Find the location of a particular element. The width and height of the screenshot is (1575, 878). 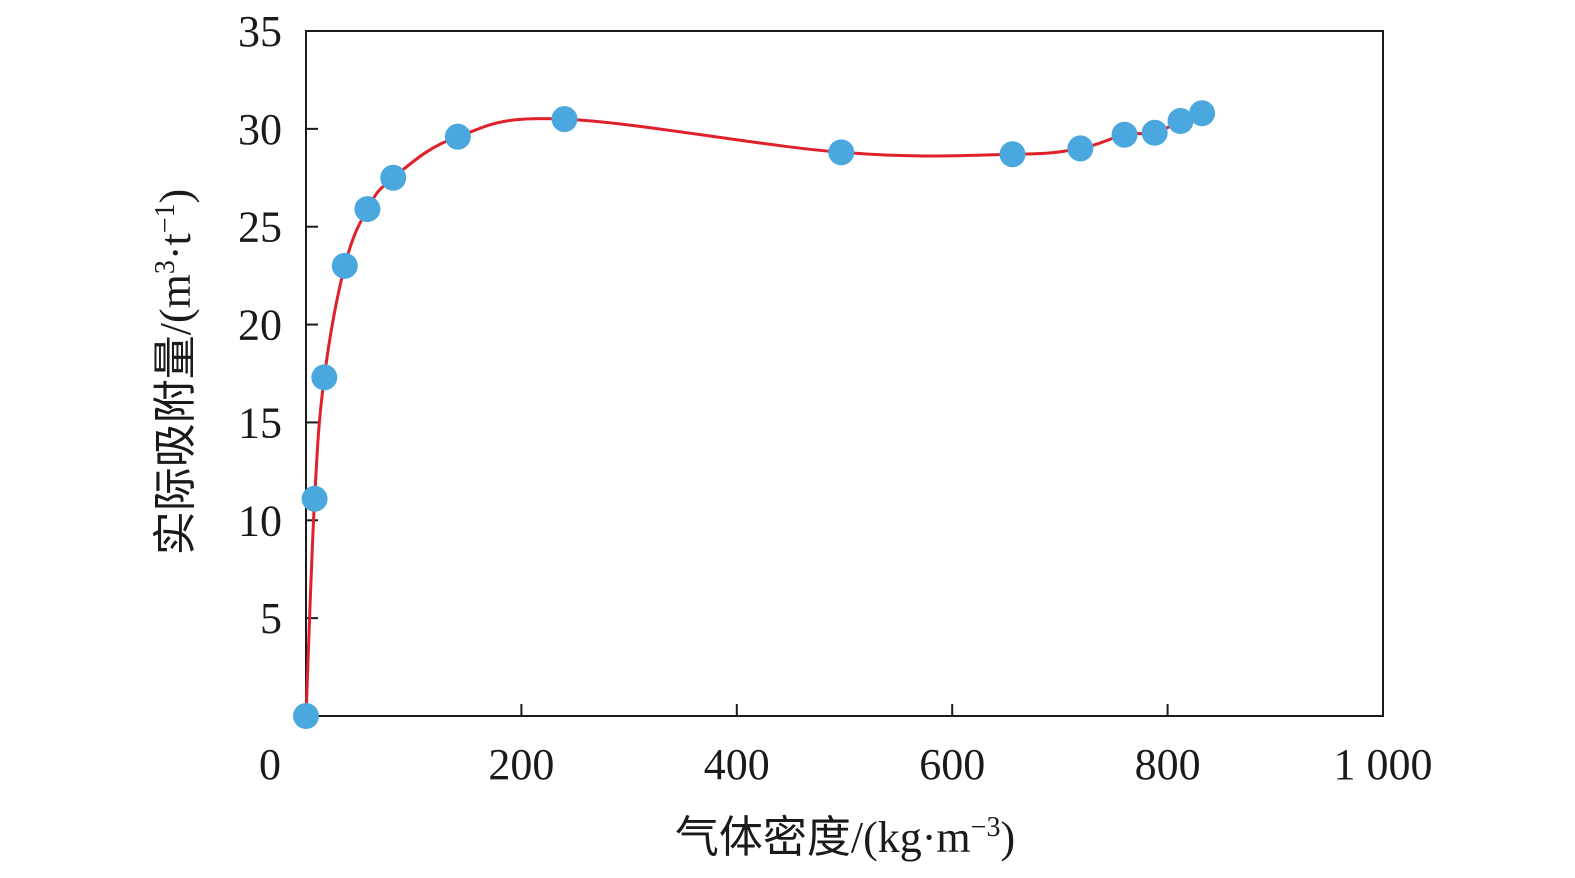

x-axis-title-superscript: −3 is located at coordinates (986, 827).